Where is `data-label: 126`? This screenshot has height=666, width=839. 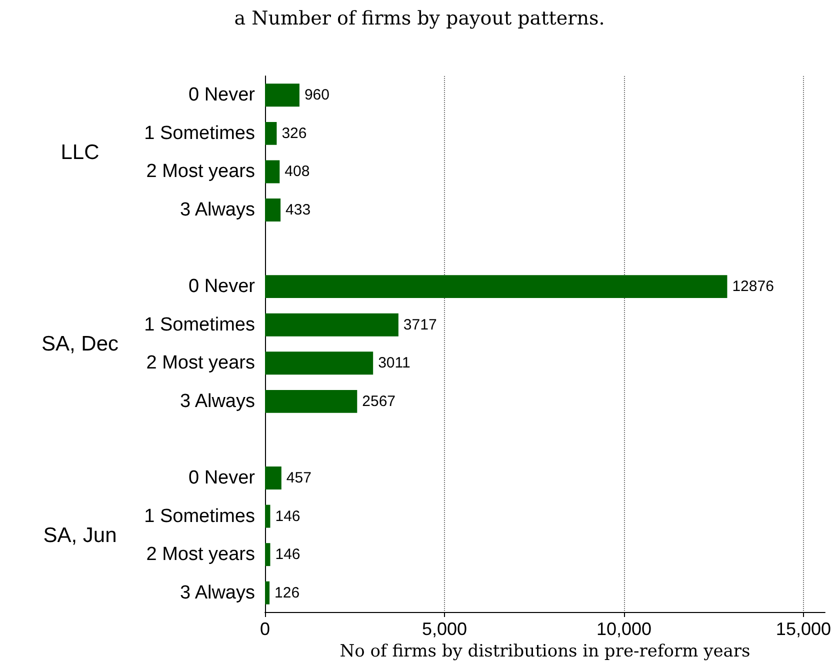 data-label: 126 is located at coordinates (287, 593).